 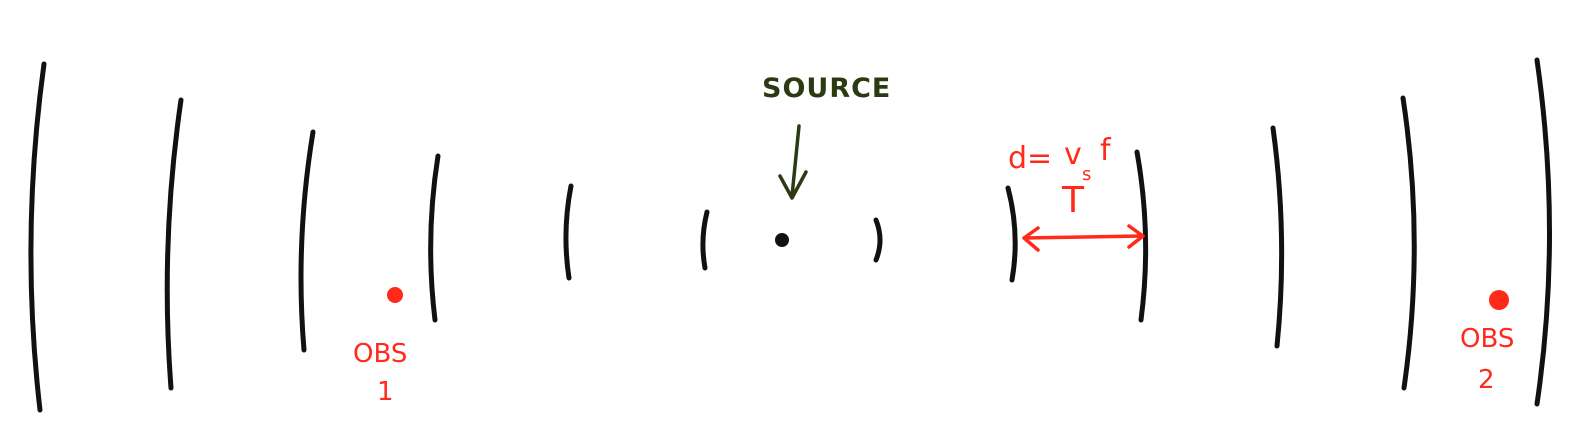 What do you see at coordinates (395, 295) in the screenshot?
I see `observer-1-dot` at bounding box center [395, 295].